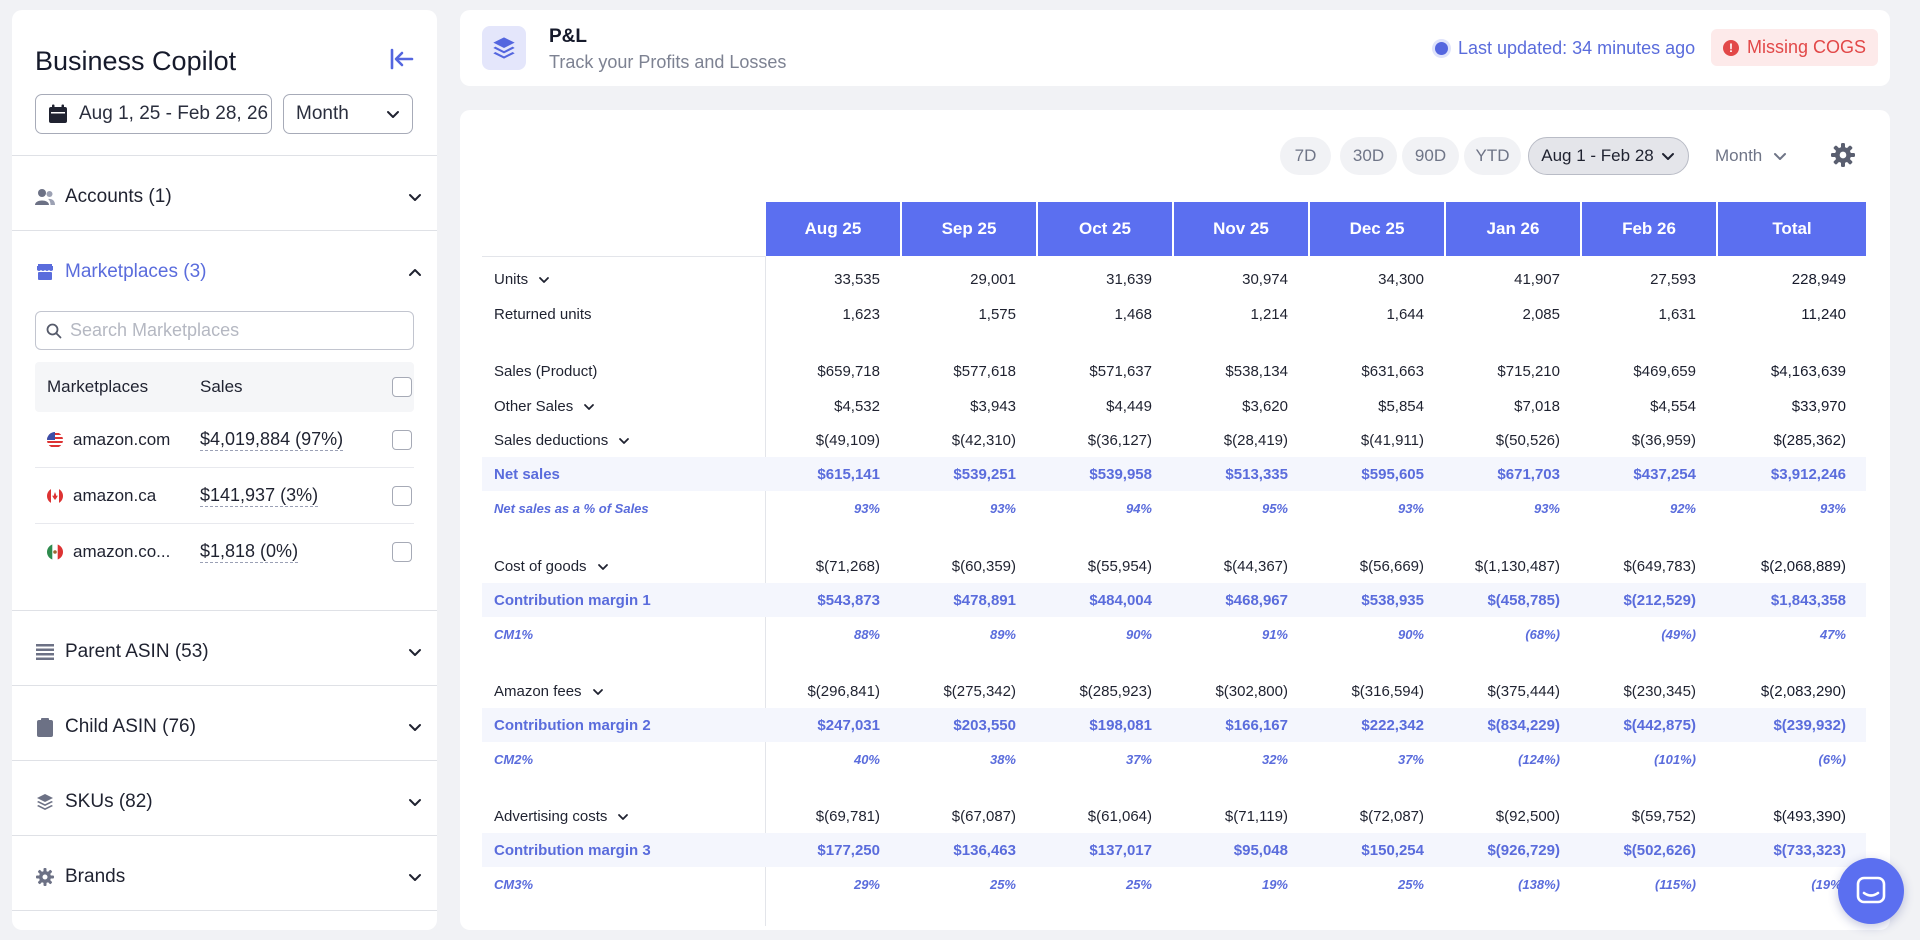 Image resolution: width=1920 pixels, height=940 pixels. What do you see at coordinates (1377, 229) in the screenshot?
I see `column-header: Dec 25` at bounding box center [1377, 229].